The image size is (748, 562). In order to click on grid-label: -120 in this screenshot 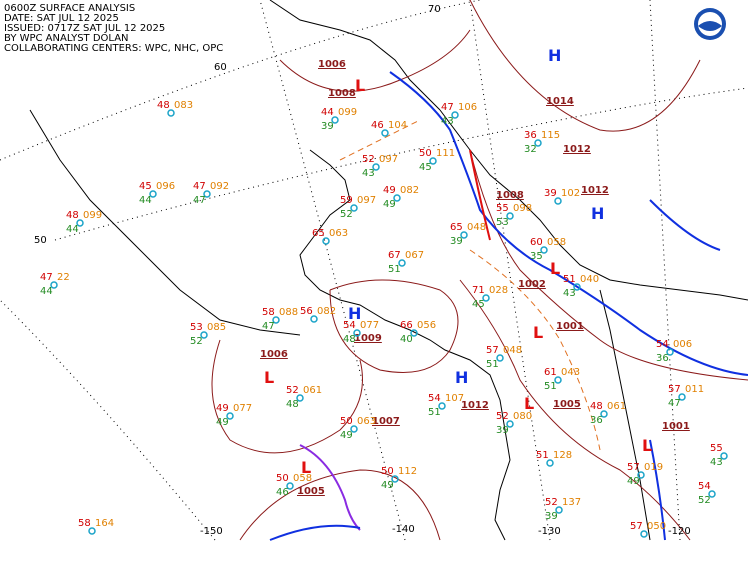, I will do `click(679, 531)`.